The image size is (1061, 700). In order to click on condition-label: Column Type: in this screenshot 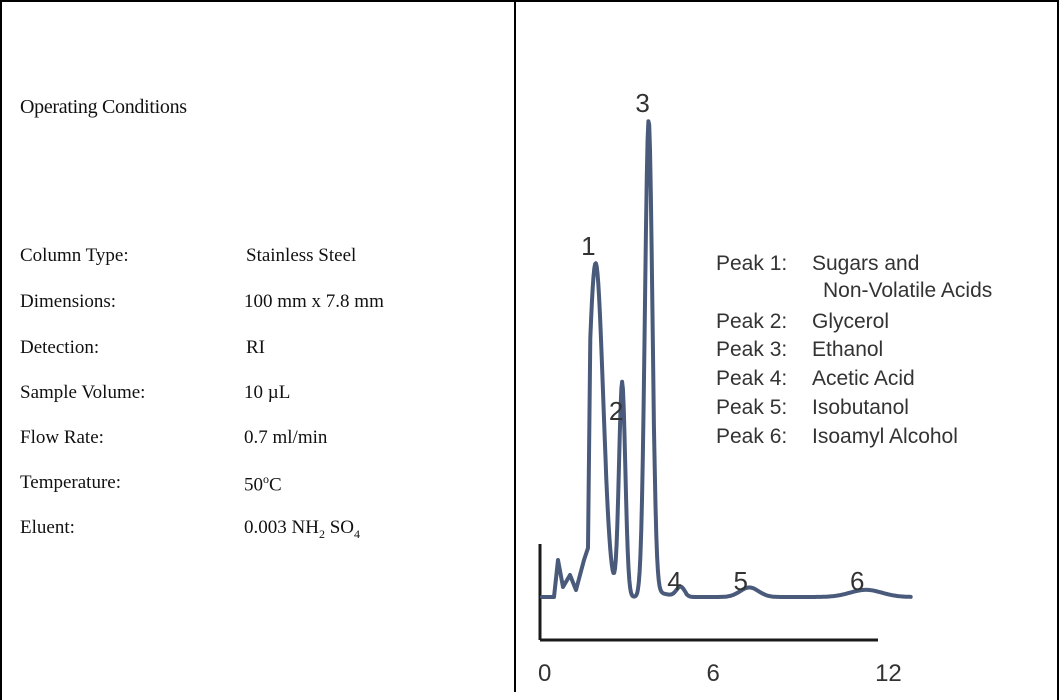, I will do `click(74, 255)`.